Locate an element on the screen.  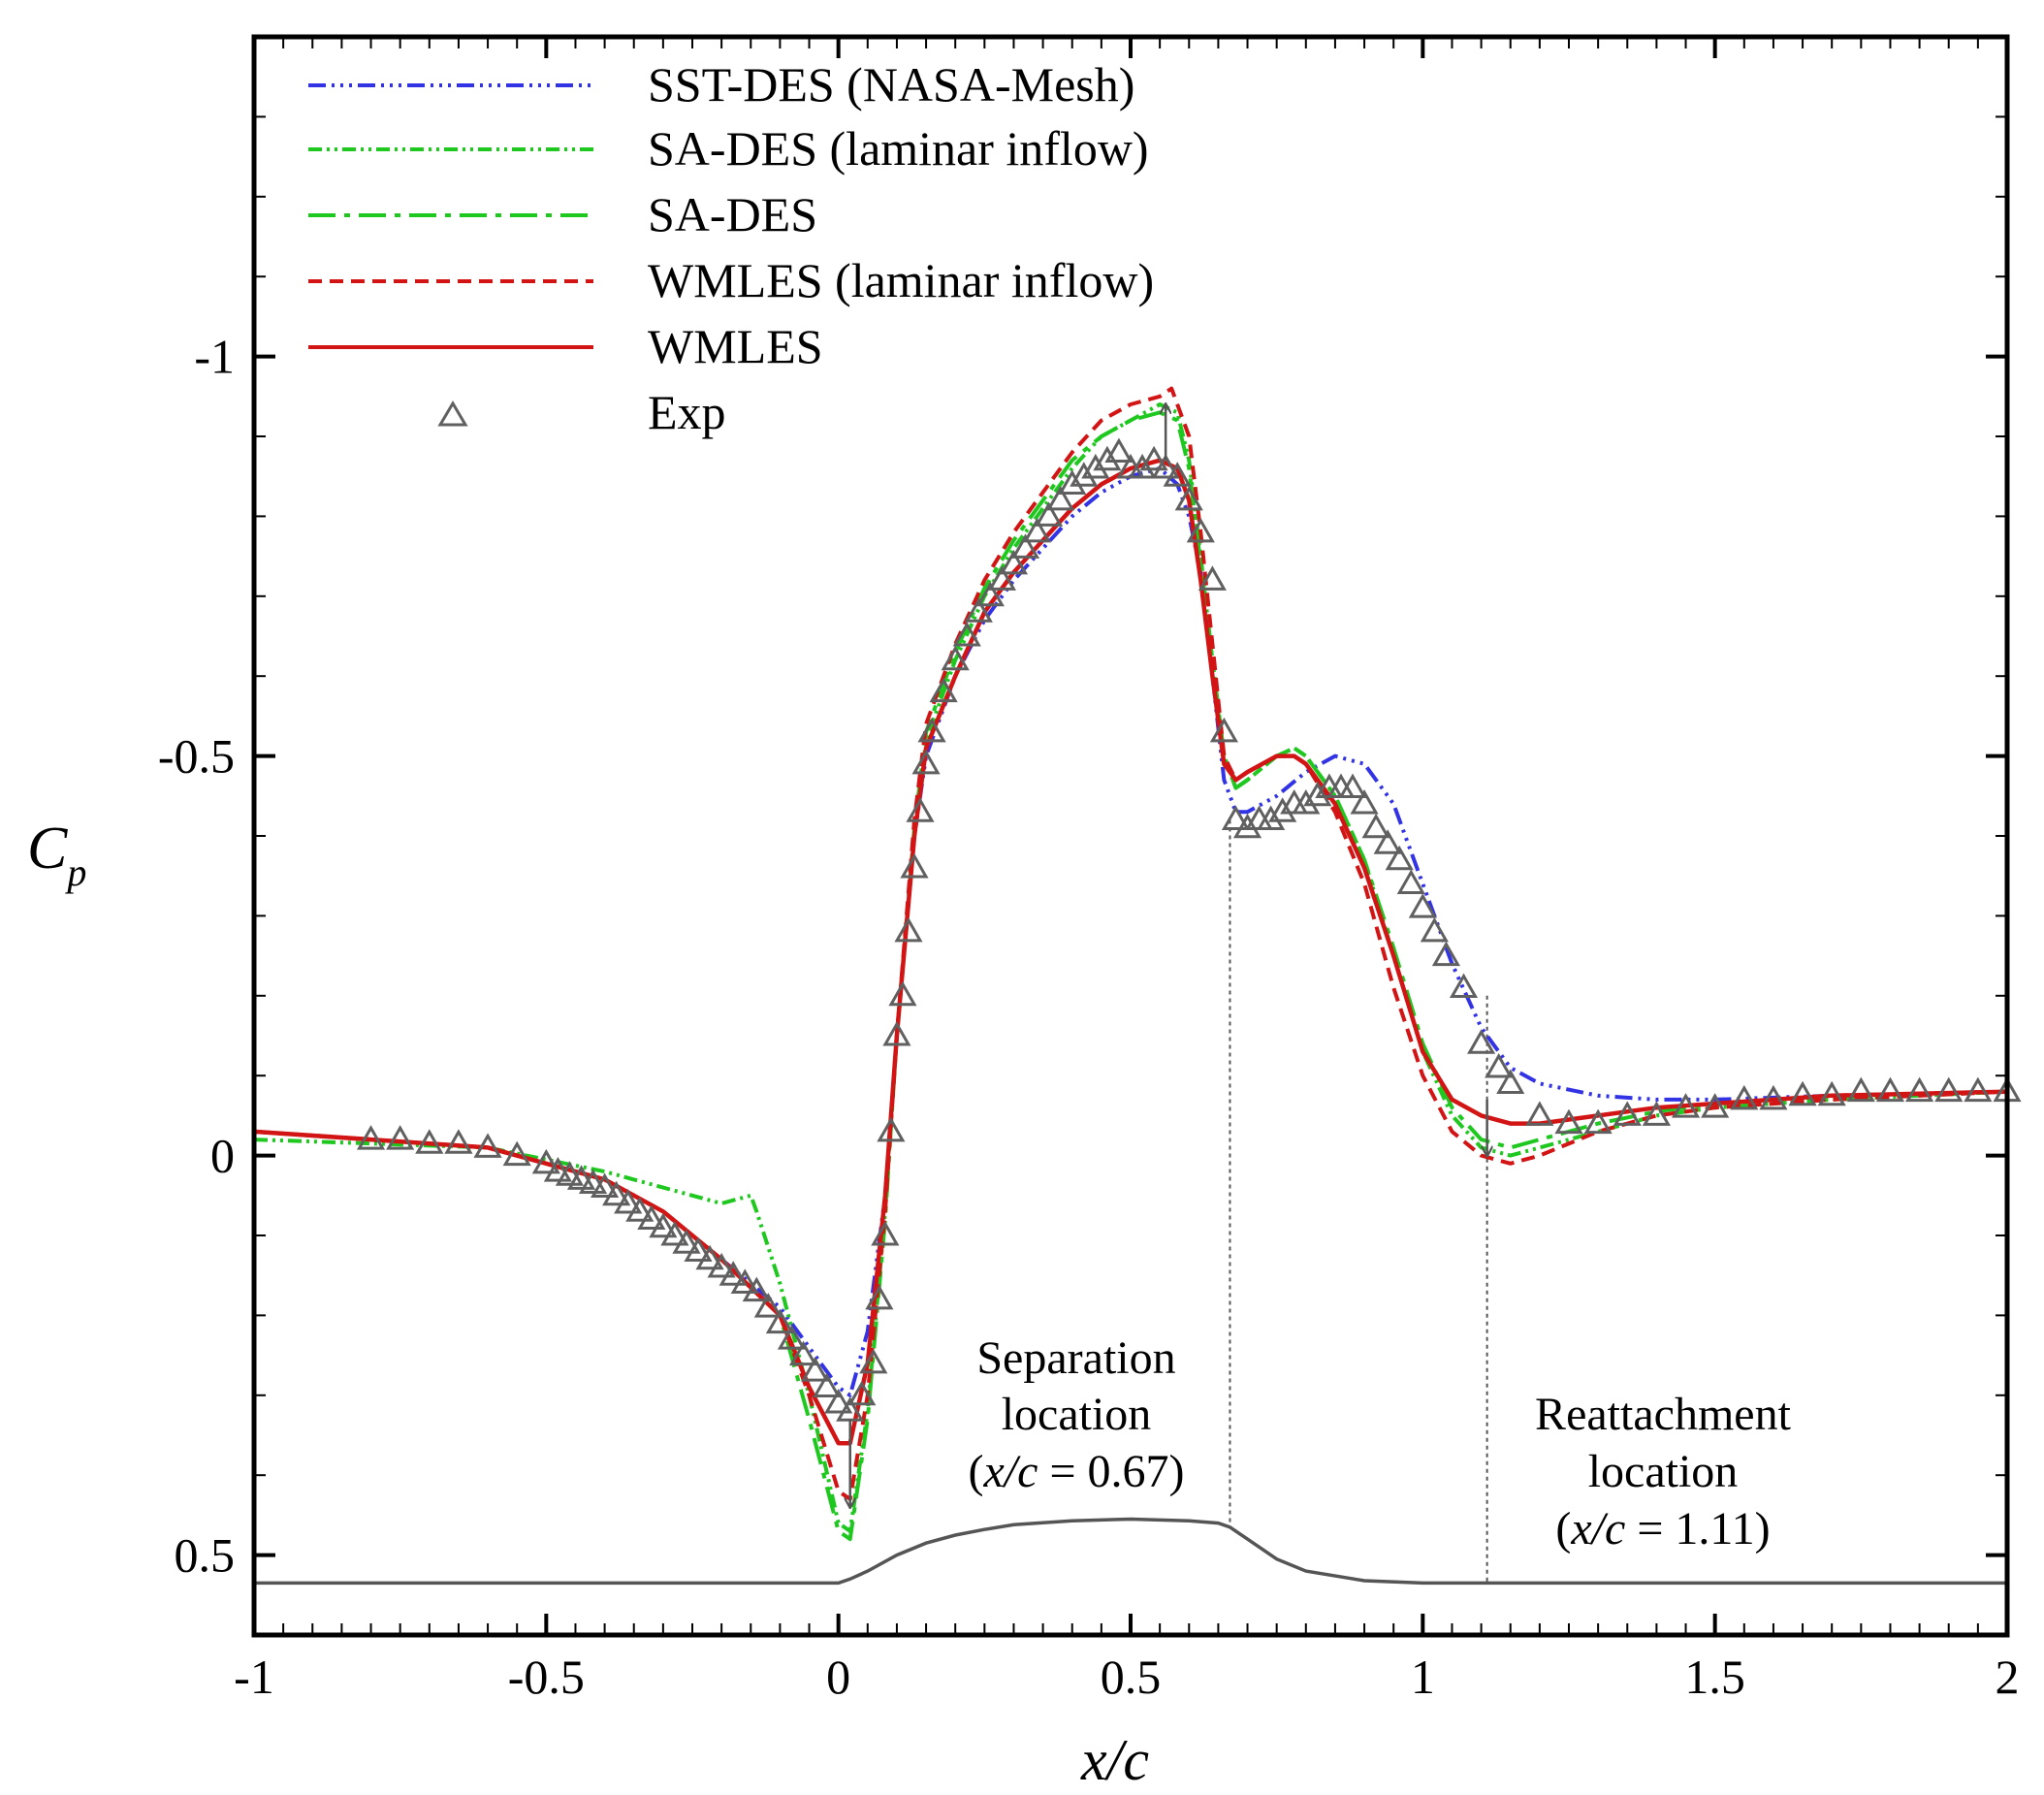
hump-geometry-line is located at coordinates (1130, 1552).